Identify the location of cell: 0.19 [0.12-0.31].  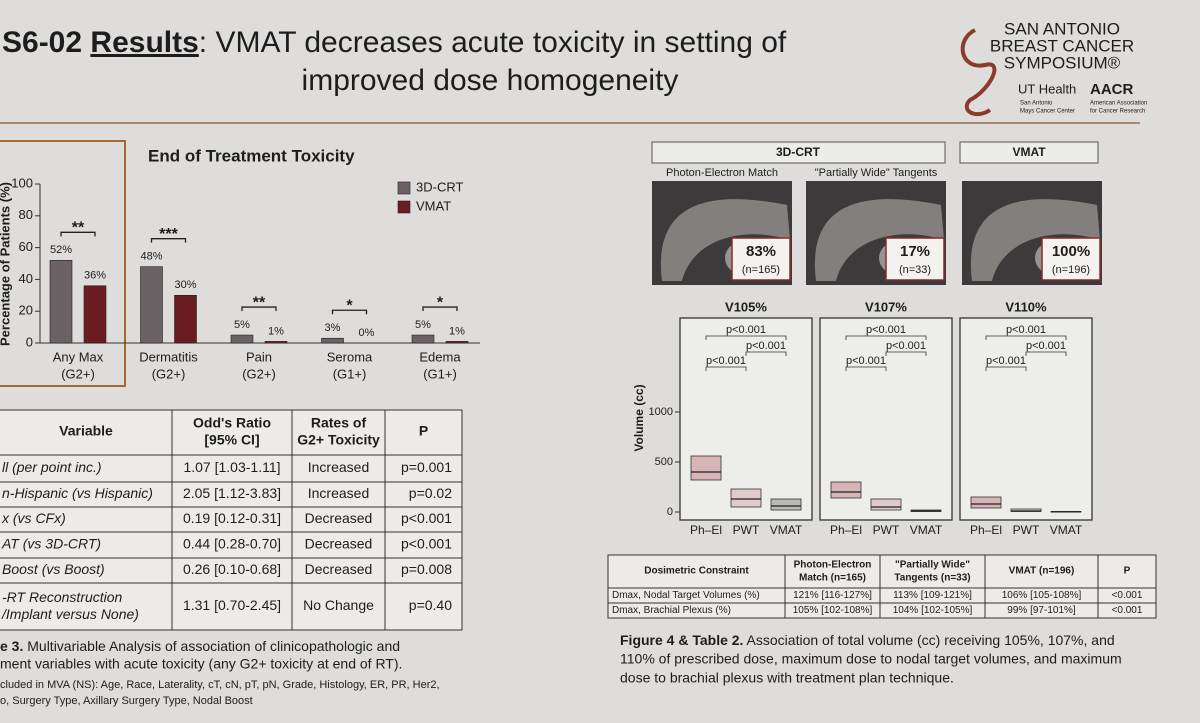
(232, 518).